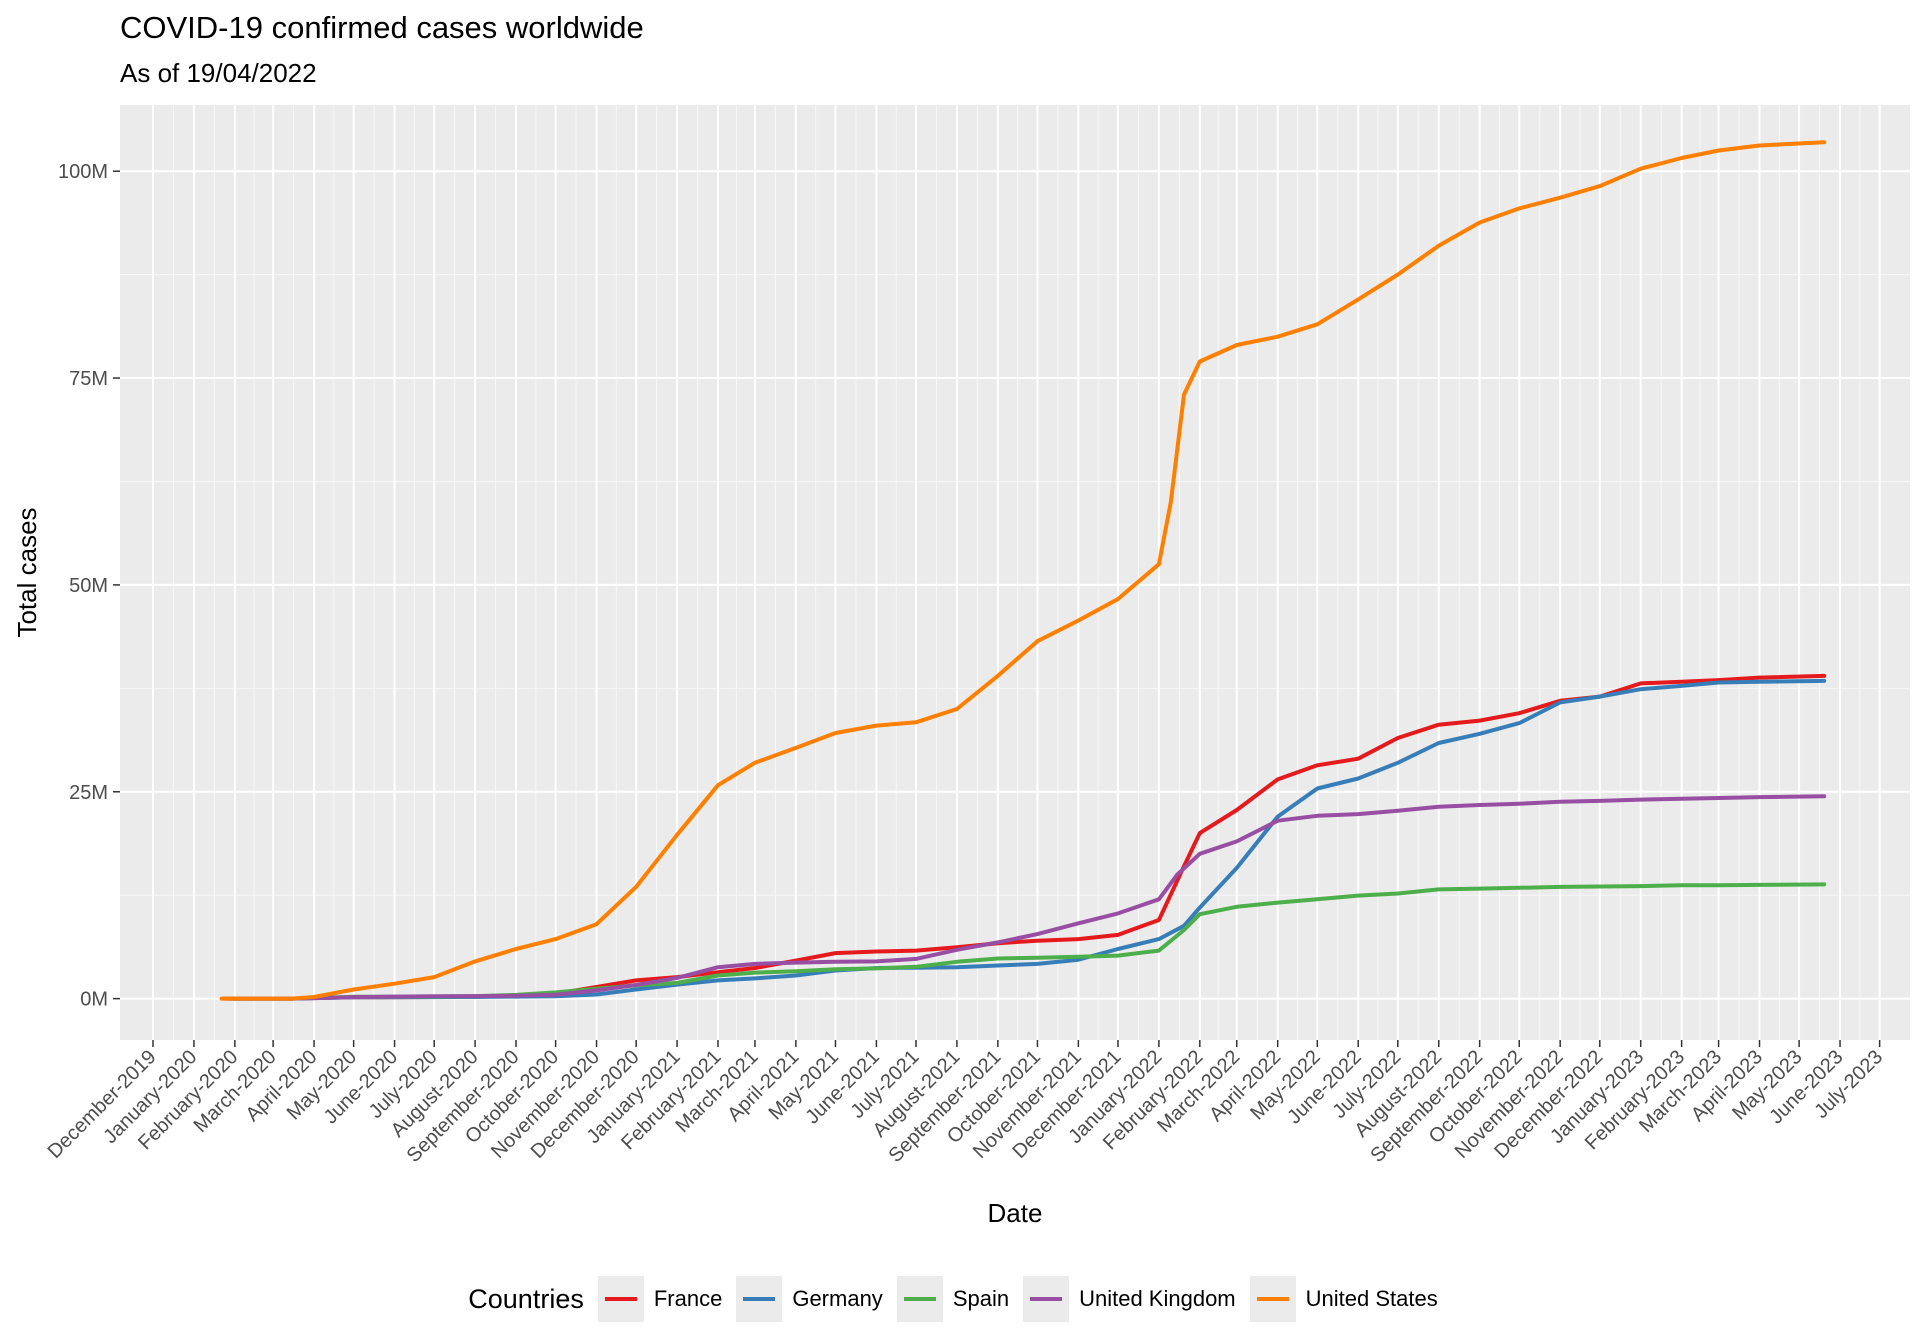  What do you see at coordinates (981, 1298) in the screenshot?
I see `legend-label: Spain` at bounding box center [981, 1298].